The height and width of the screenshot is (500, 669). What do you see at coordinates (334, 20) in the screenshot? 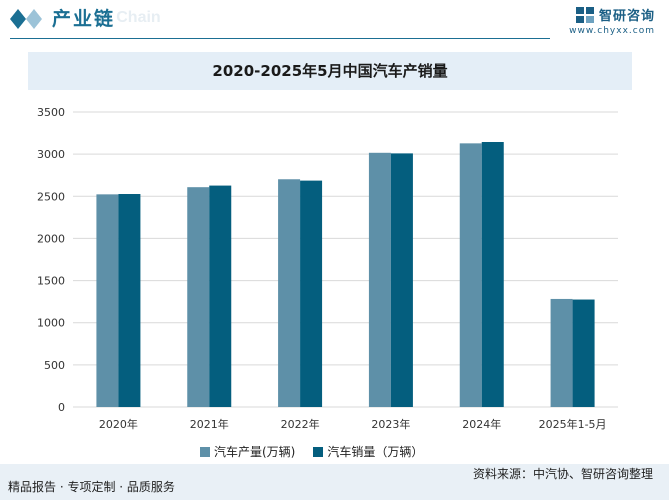
I see `header: ial Chain 产业链 智研咨询 www.chyxx.com` at bounding box center [334, 20].